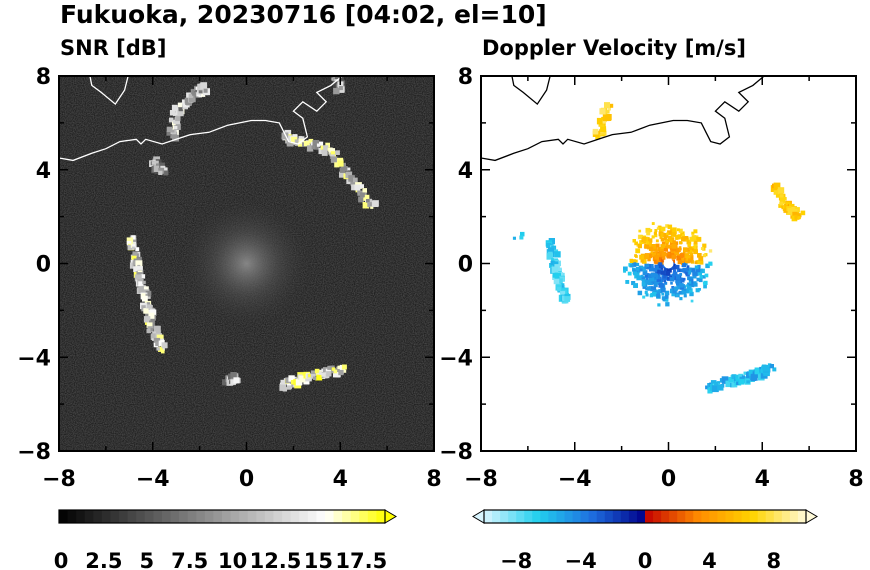  What do you see at coordinates (645, 516) in the screenshot?
I see `colorbar-frame` at bounding box center [645, 516].